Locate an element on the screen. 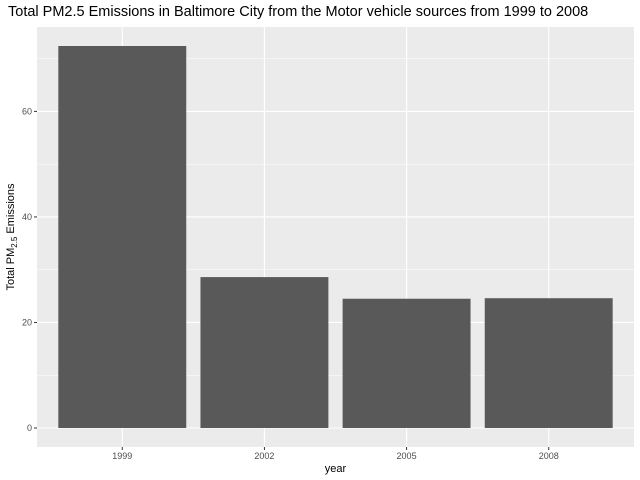 Image resolution: width=640 pixels, height=480 pixels. bar-2002 is located at coordinates (264, 353).